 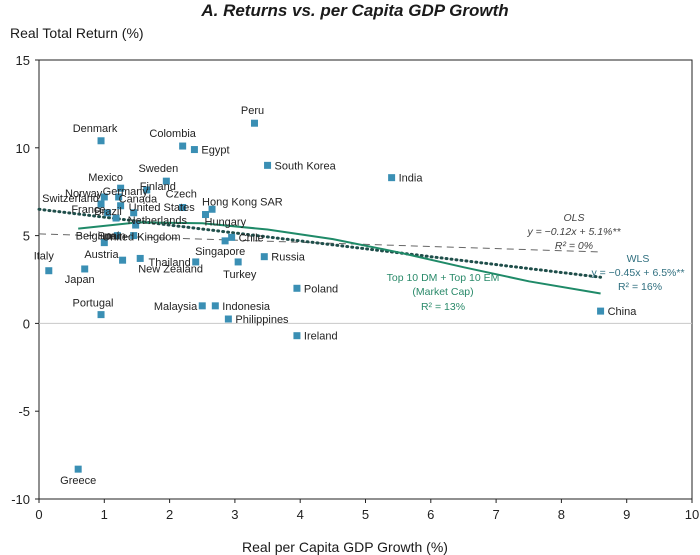 I want to click on chart-title: A. Returns vs. per Capita GDP Growth, so click(x=354, y=10).